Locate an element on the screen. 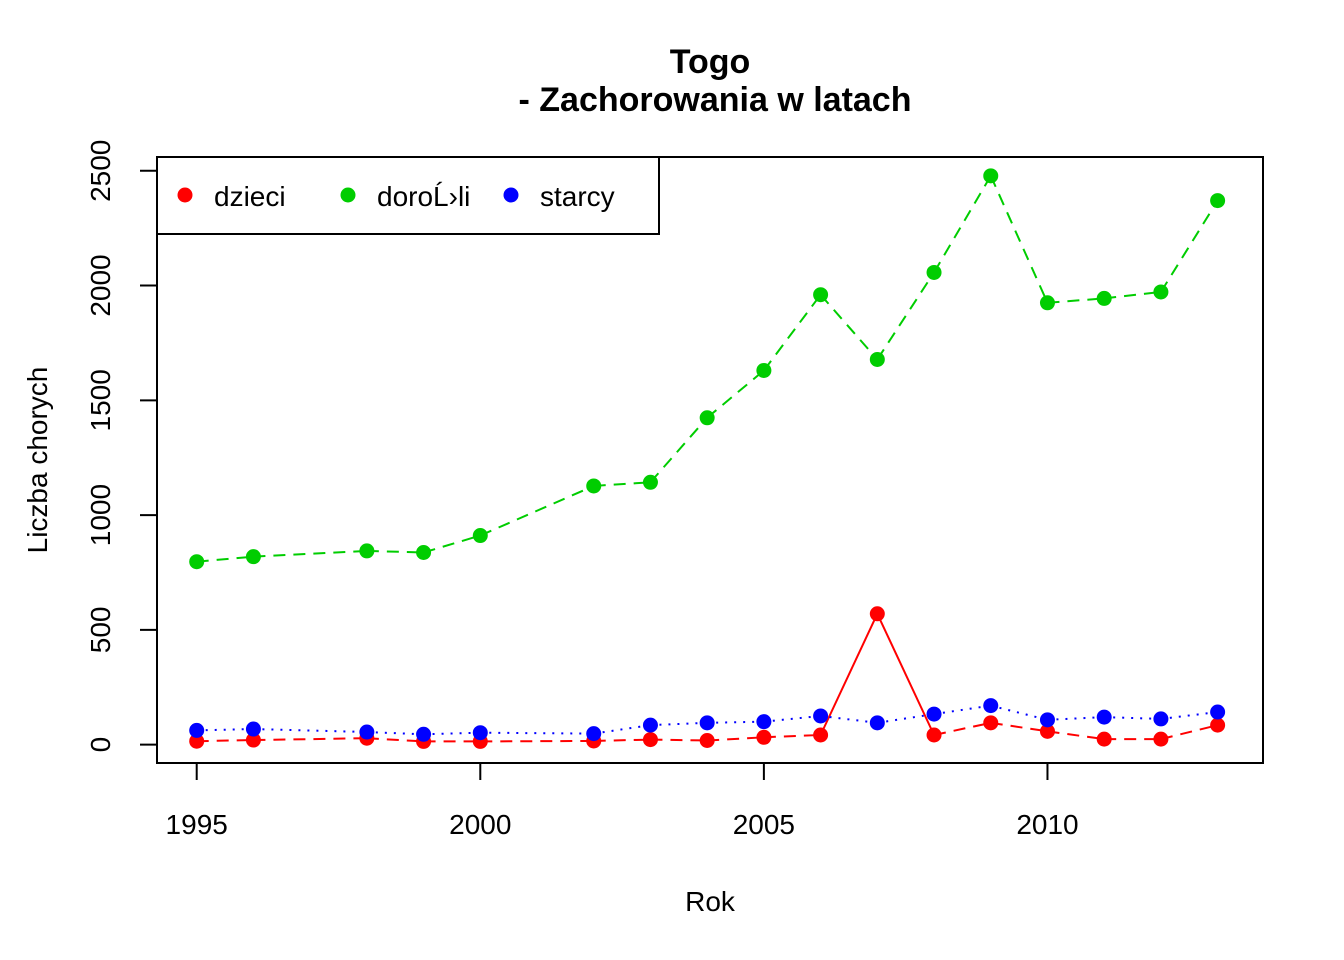 Image resolution: width=1344 pixels, height=960 pixels. chart-title: Togo is located at coordinates (710, 62).